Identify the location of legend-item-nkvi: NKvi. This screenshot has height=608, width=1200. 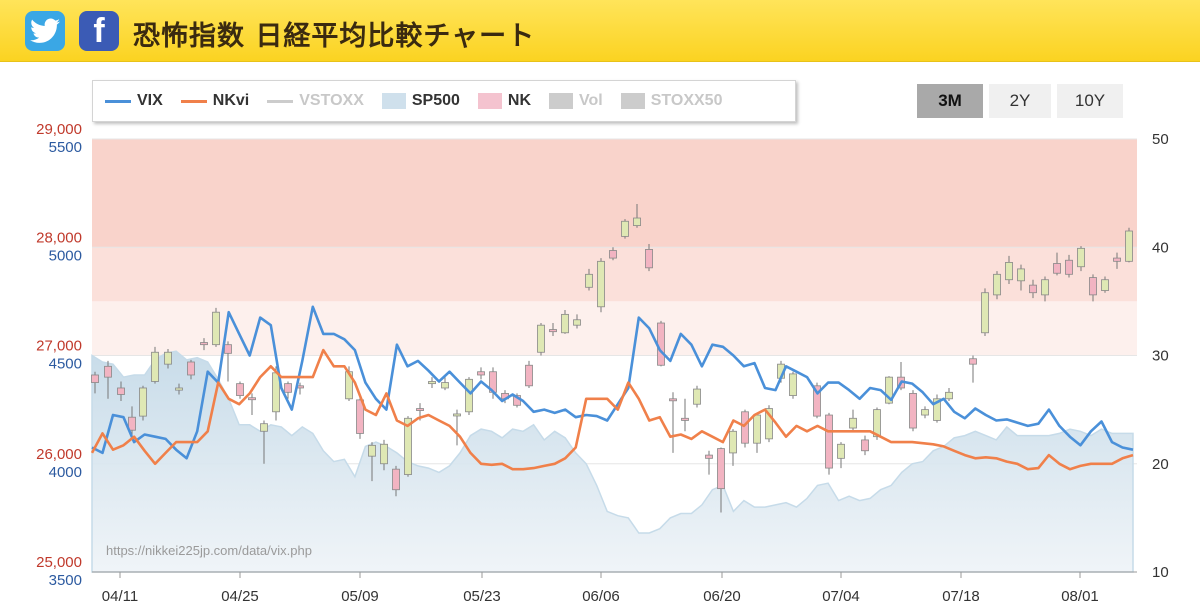
(214, 101).